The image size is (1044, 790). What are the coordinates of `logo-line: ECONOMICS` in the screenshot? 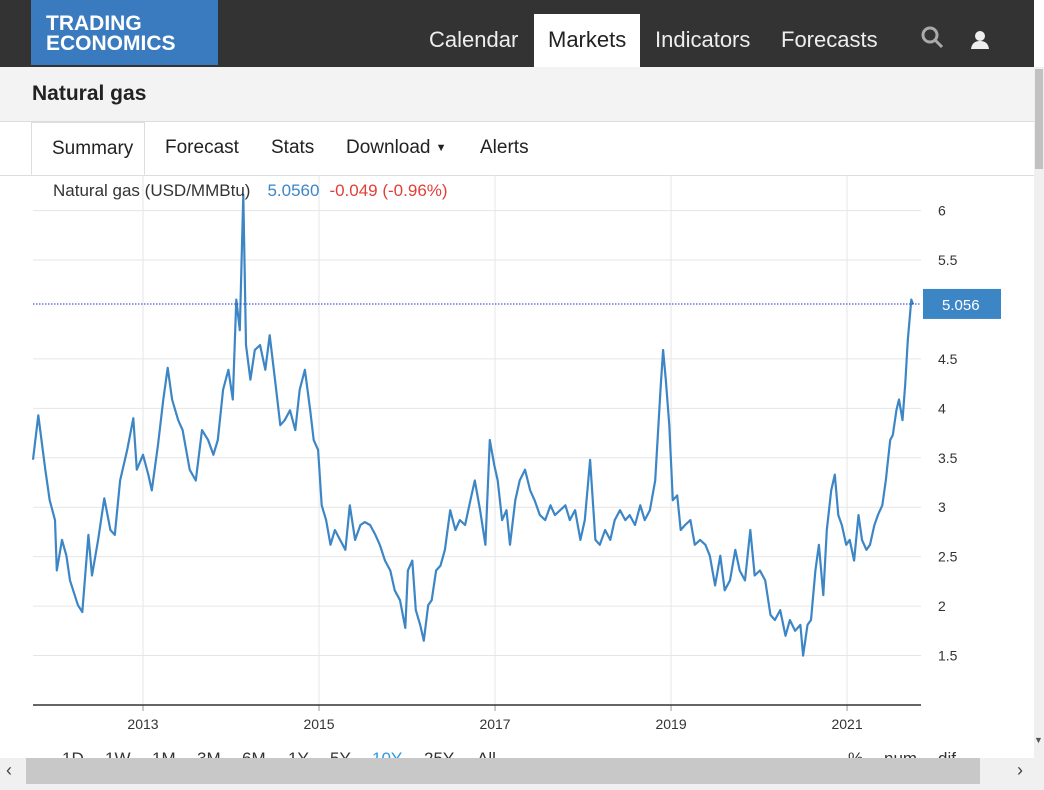 It's located at (111, 43).